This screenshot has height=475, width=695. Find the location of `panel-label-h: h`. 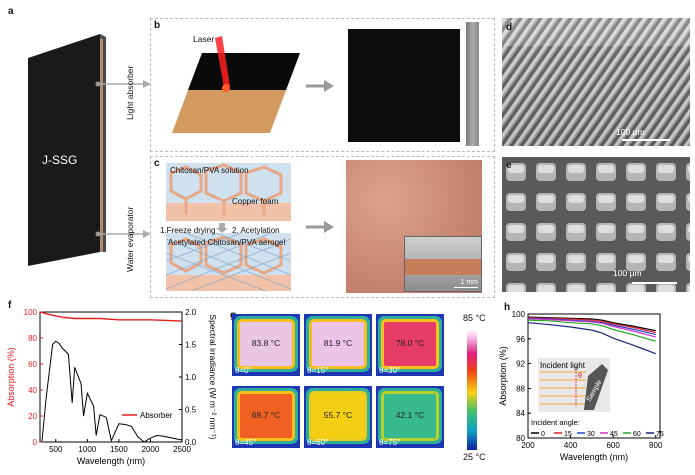

panel-label-h: h is located at coordinates (507, 307).